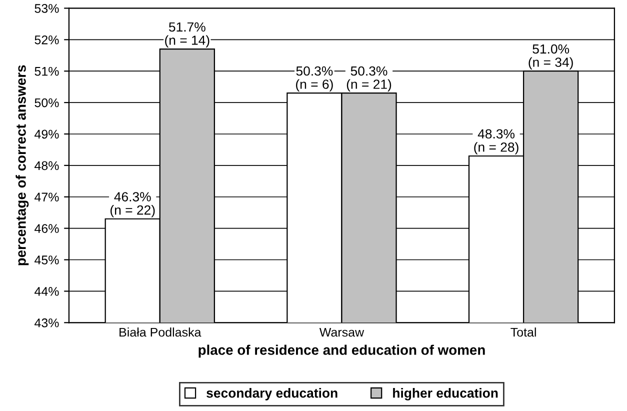 The height and width of the screenshot is (411, 627). I want to click on legend-label: secondary education, so click(272, 394).